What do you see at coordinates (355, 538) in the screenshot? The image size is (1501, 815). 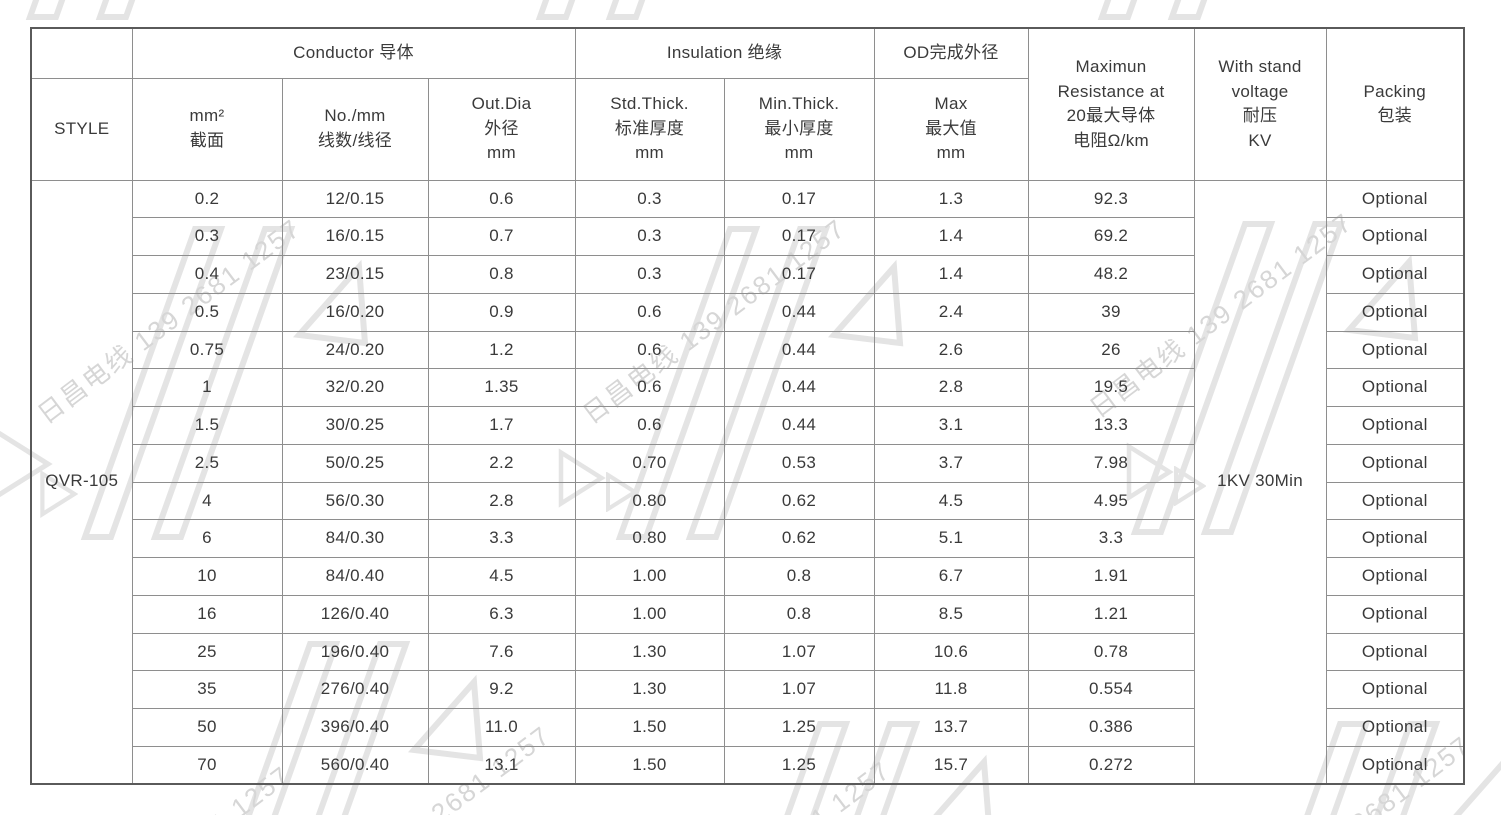 I see `cell-strands: 84/0.30` at bounding box center [355, 538].